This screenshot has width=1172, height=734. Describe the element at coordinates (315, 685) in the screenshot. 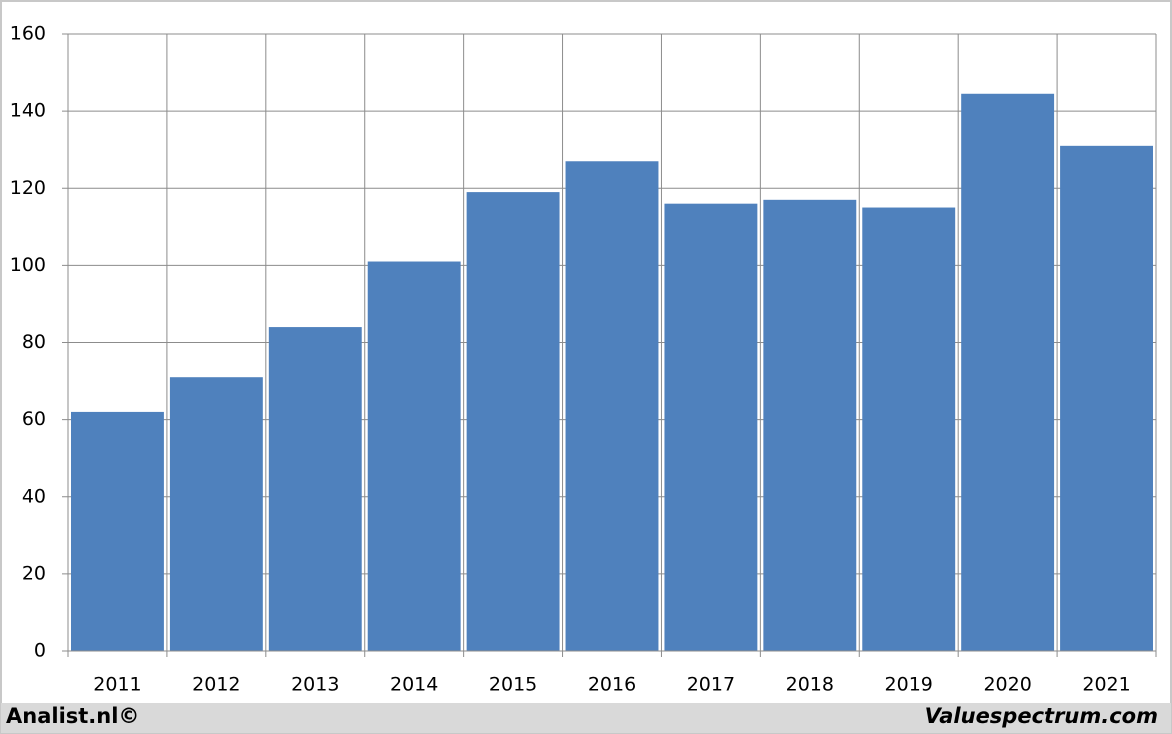

I see `x-tick-label: 2013` at that location.